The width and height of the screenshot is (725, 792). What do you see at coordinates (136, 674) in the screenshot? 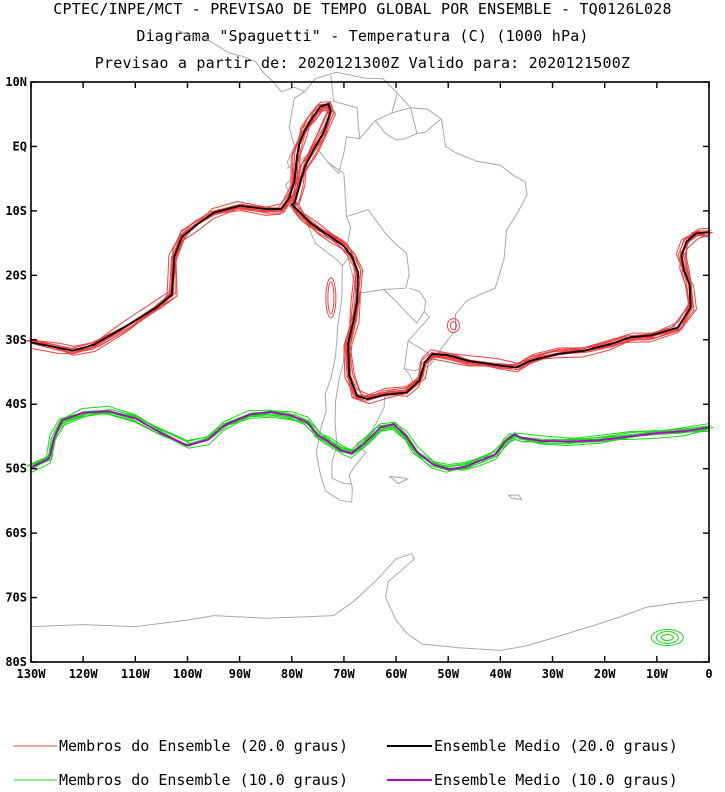
I see `x-tick-label: 110W` at bounding box center [136, 674].